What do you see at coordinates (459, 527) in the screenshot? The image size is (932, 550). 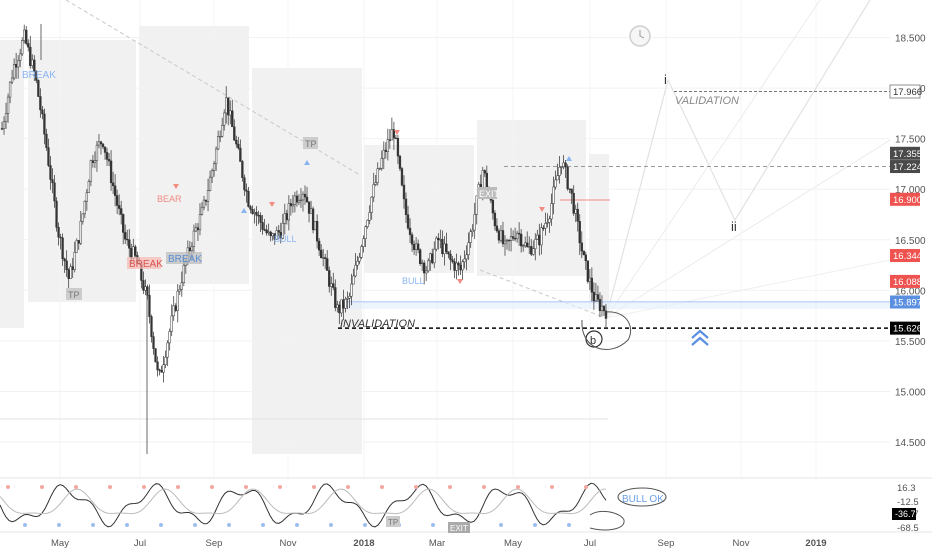 I see `osc-annotation-box` at bounding box center [459, 527].